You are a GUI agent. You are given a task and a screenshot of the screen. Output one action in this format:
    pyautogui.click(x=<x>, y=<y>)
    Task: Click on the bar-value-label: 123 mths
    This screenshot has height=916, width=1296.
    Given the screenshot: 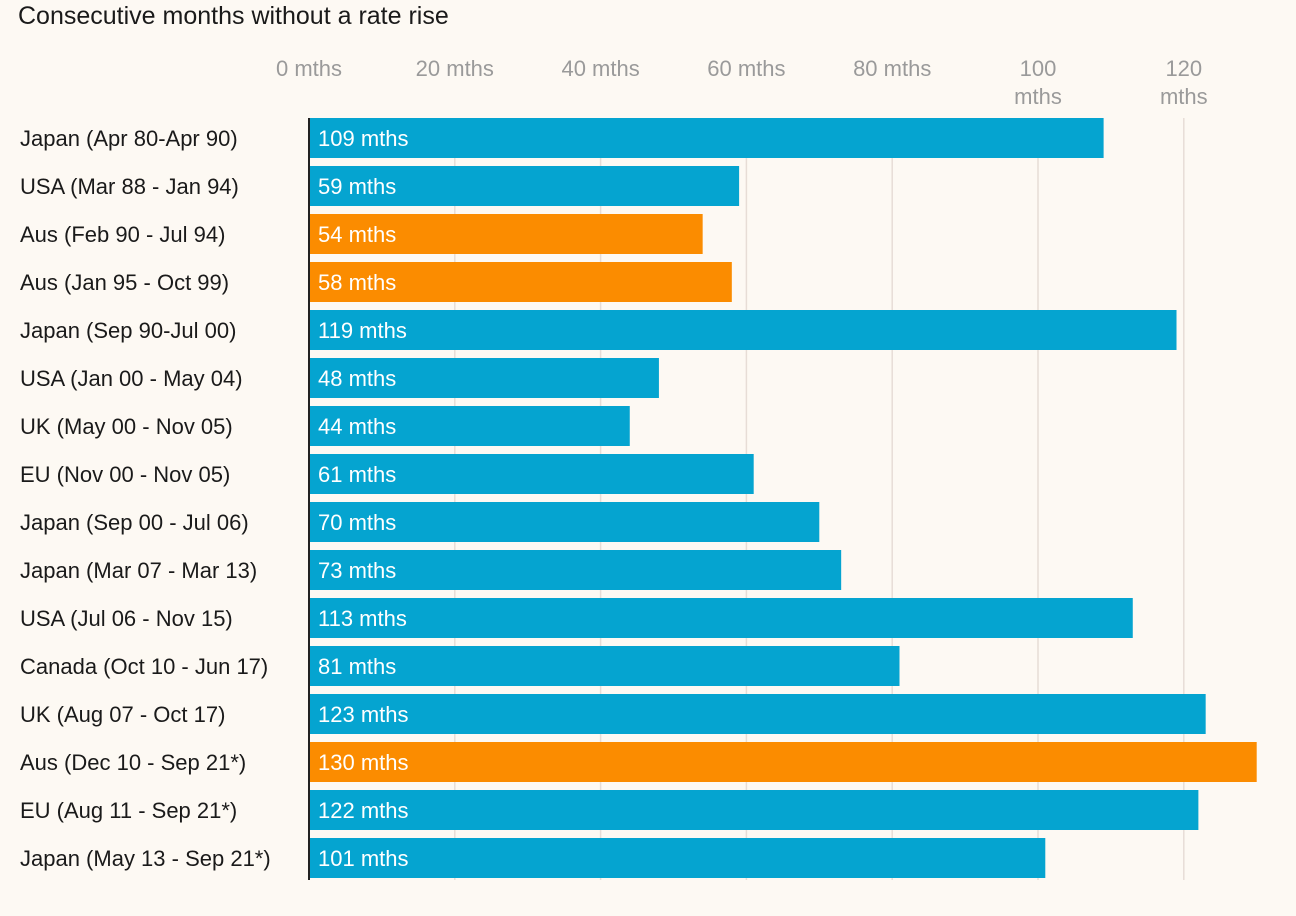 What is the action you would take?
    pyautogui.click(x=363, y=714)
    